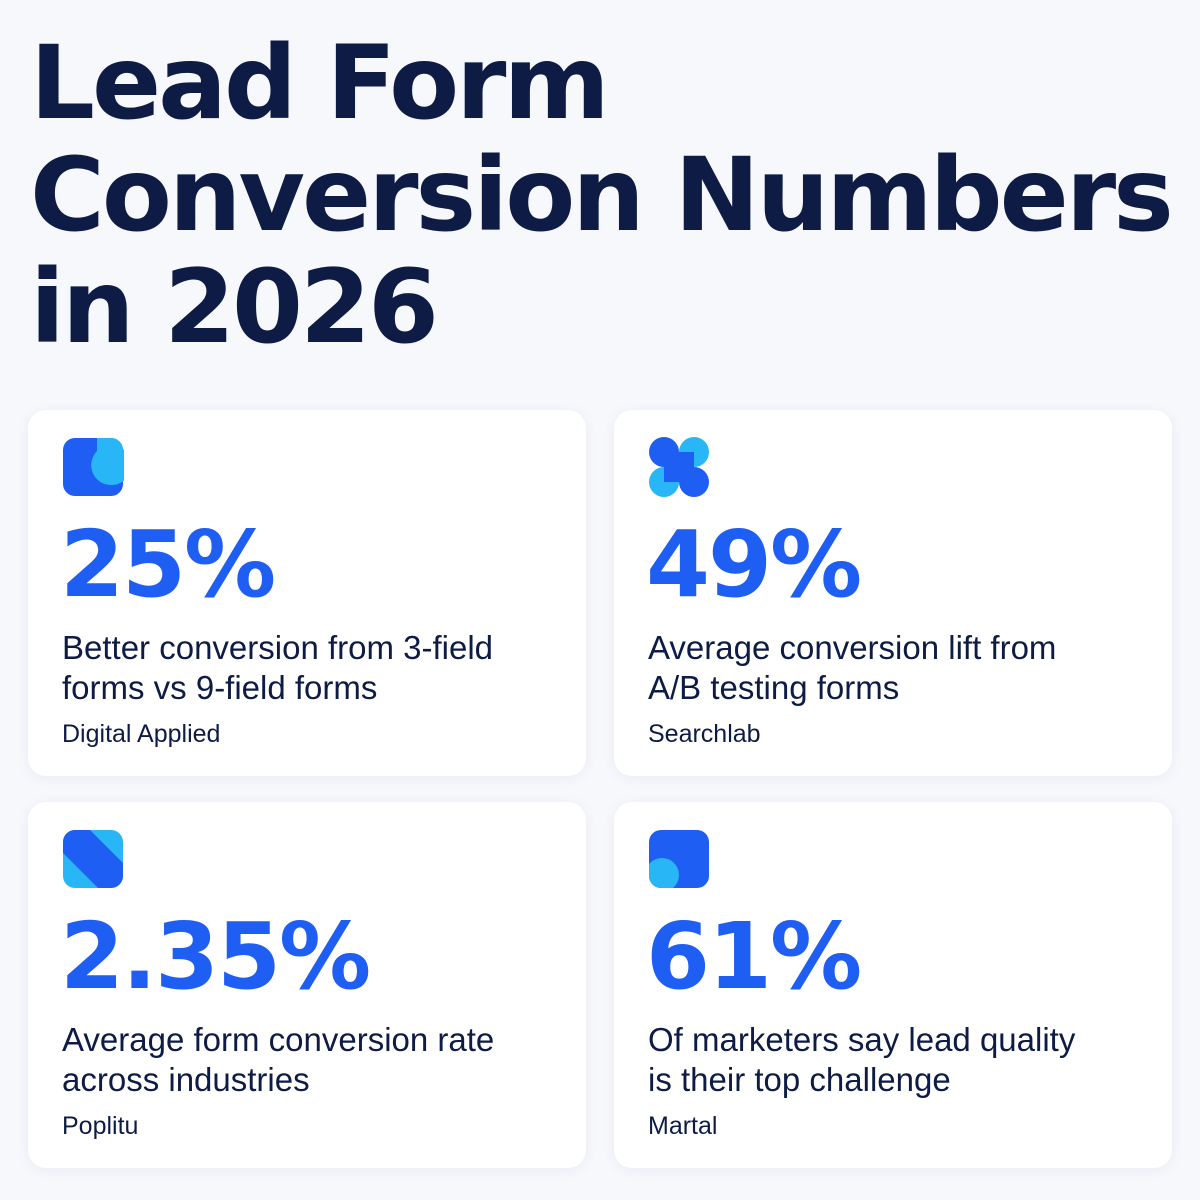  Describe the element at coordinates (168, 564) in the screenshot. I see `stat-value: 25%` at that location.